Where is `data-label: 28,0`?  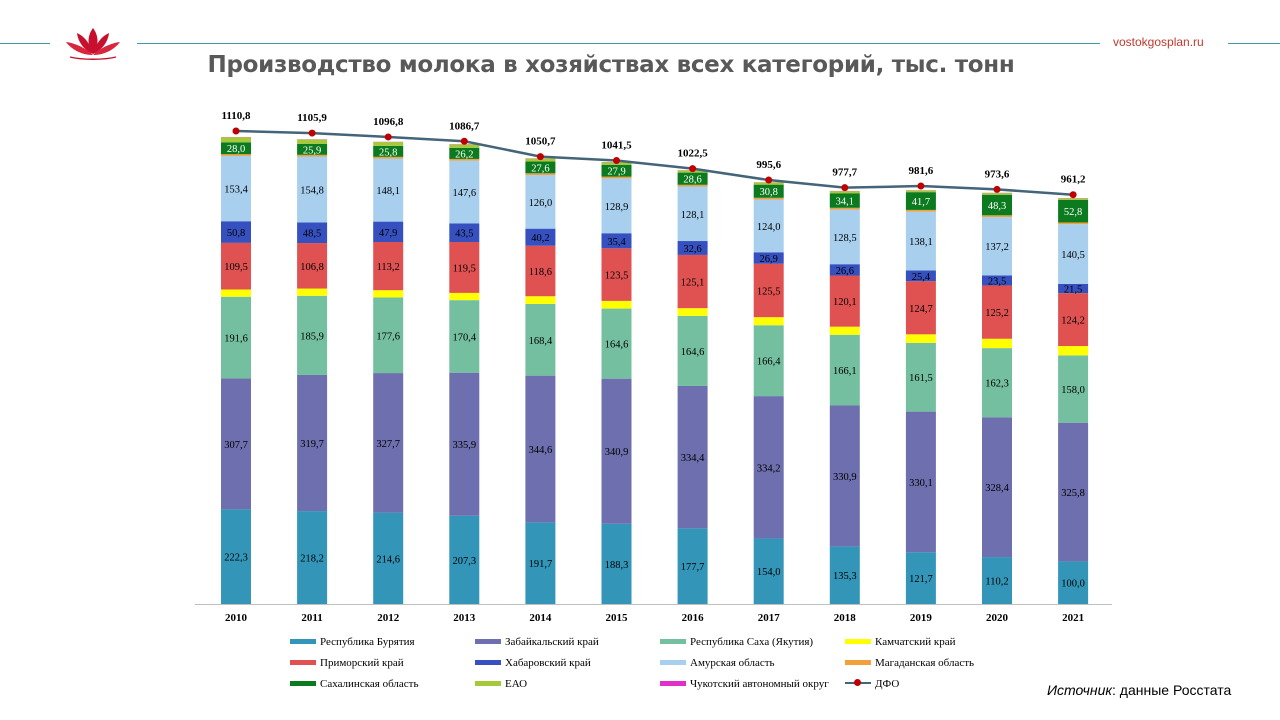
data-label: 28,0 is located at coordinates (236, 149).